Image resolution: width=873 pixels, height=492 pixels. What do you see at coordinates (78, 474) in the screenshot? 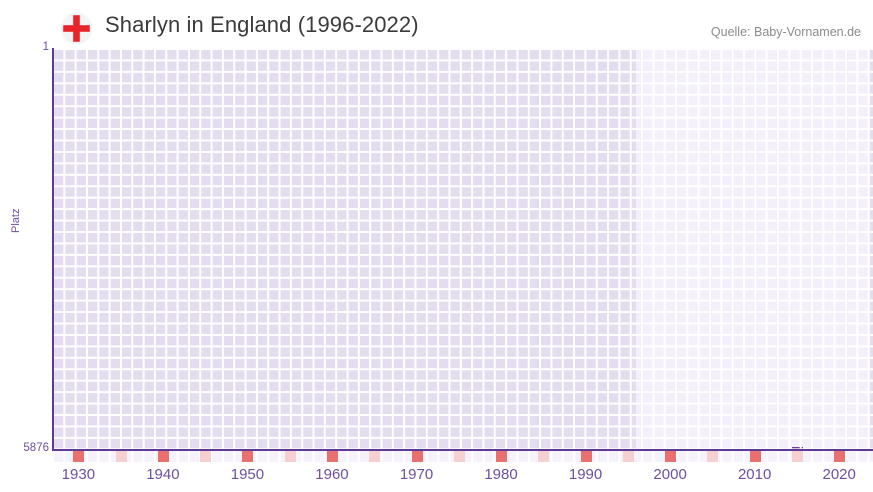
I see `x-axis-tick-label: 1930` at bounding box center [78, 474].